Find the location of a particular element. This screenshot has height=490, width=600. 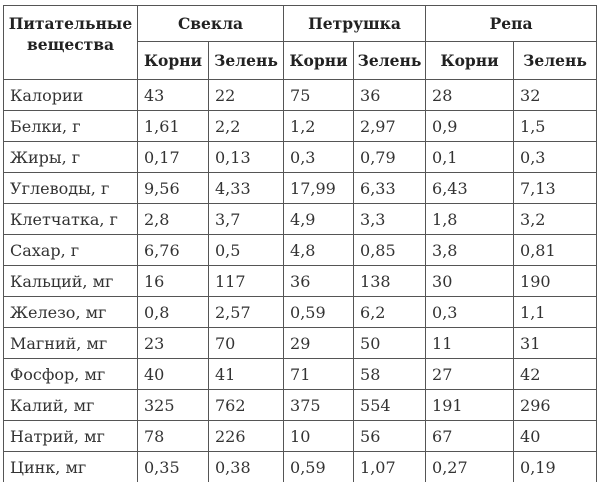

group-header-beet: Свекла is located at coordinates (210, 23).